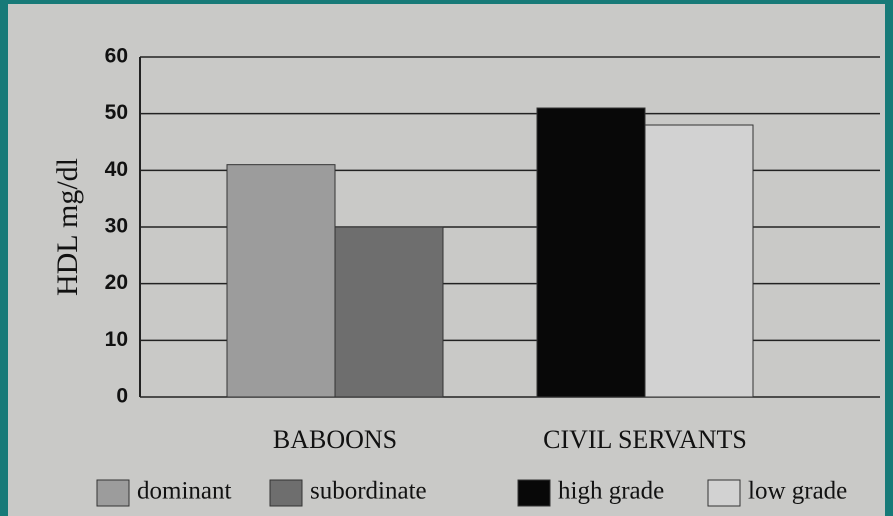  Describe the element at coordinates (116, 112) in the screenshot. I see `y-tick-label: 50` at that location.